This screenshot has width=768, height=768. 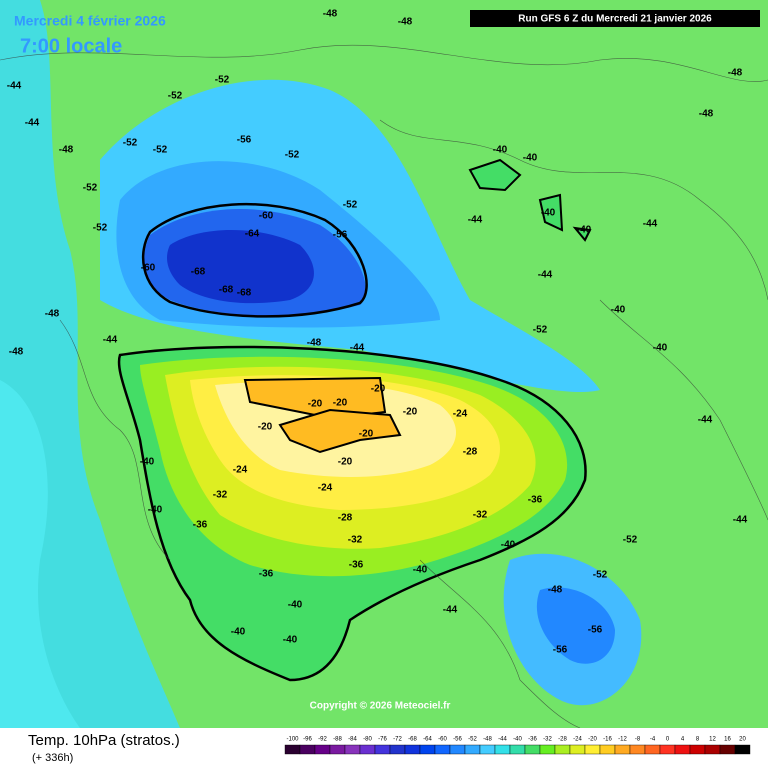 What do you see at coordinates (607, 740) in the screenshot?
I see `legend-label: -16` at bounding box center [607, 740].